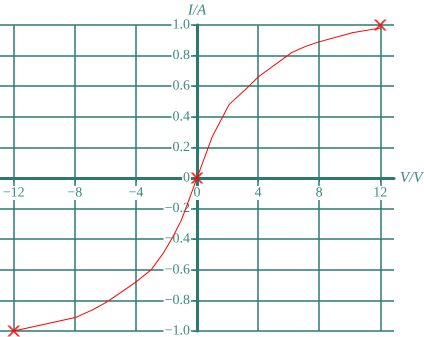  I want to click on x-tick-label: 8, so click(319, 193).